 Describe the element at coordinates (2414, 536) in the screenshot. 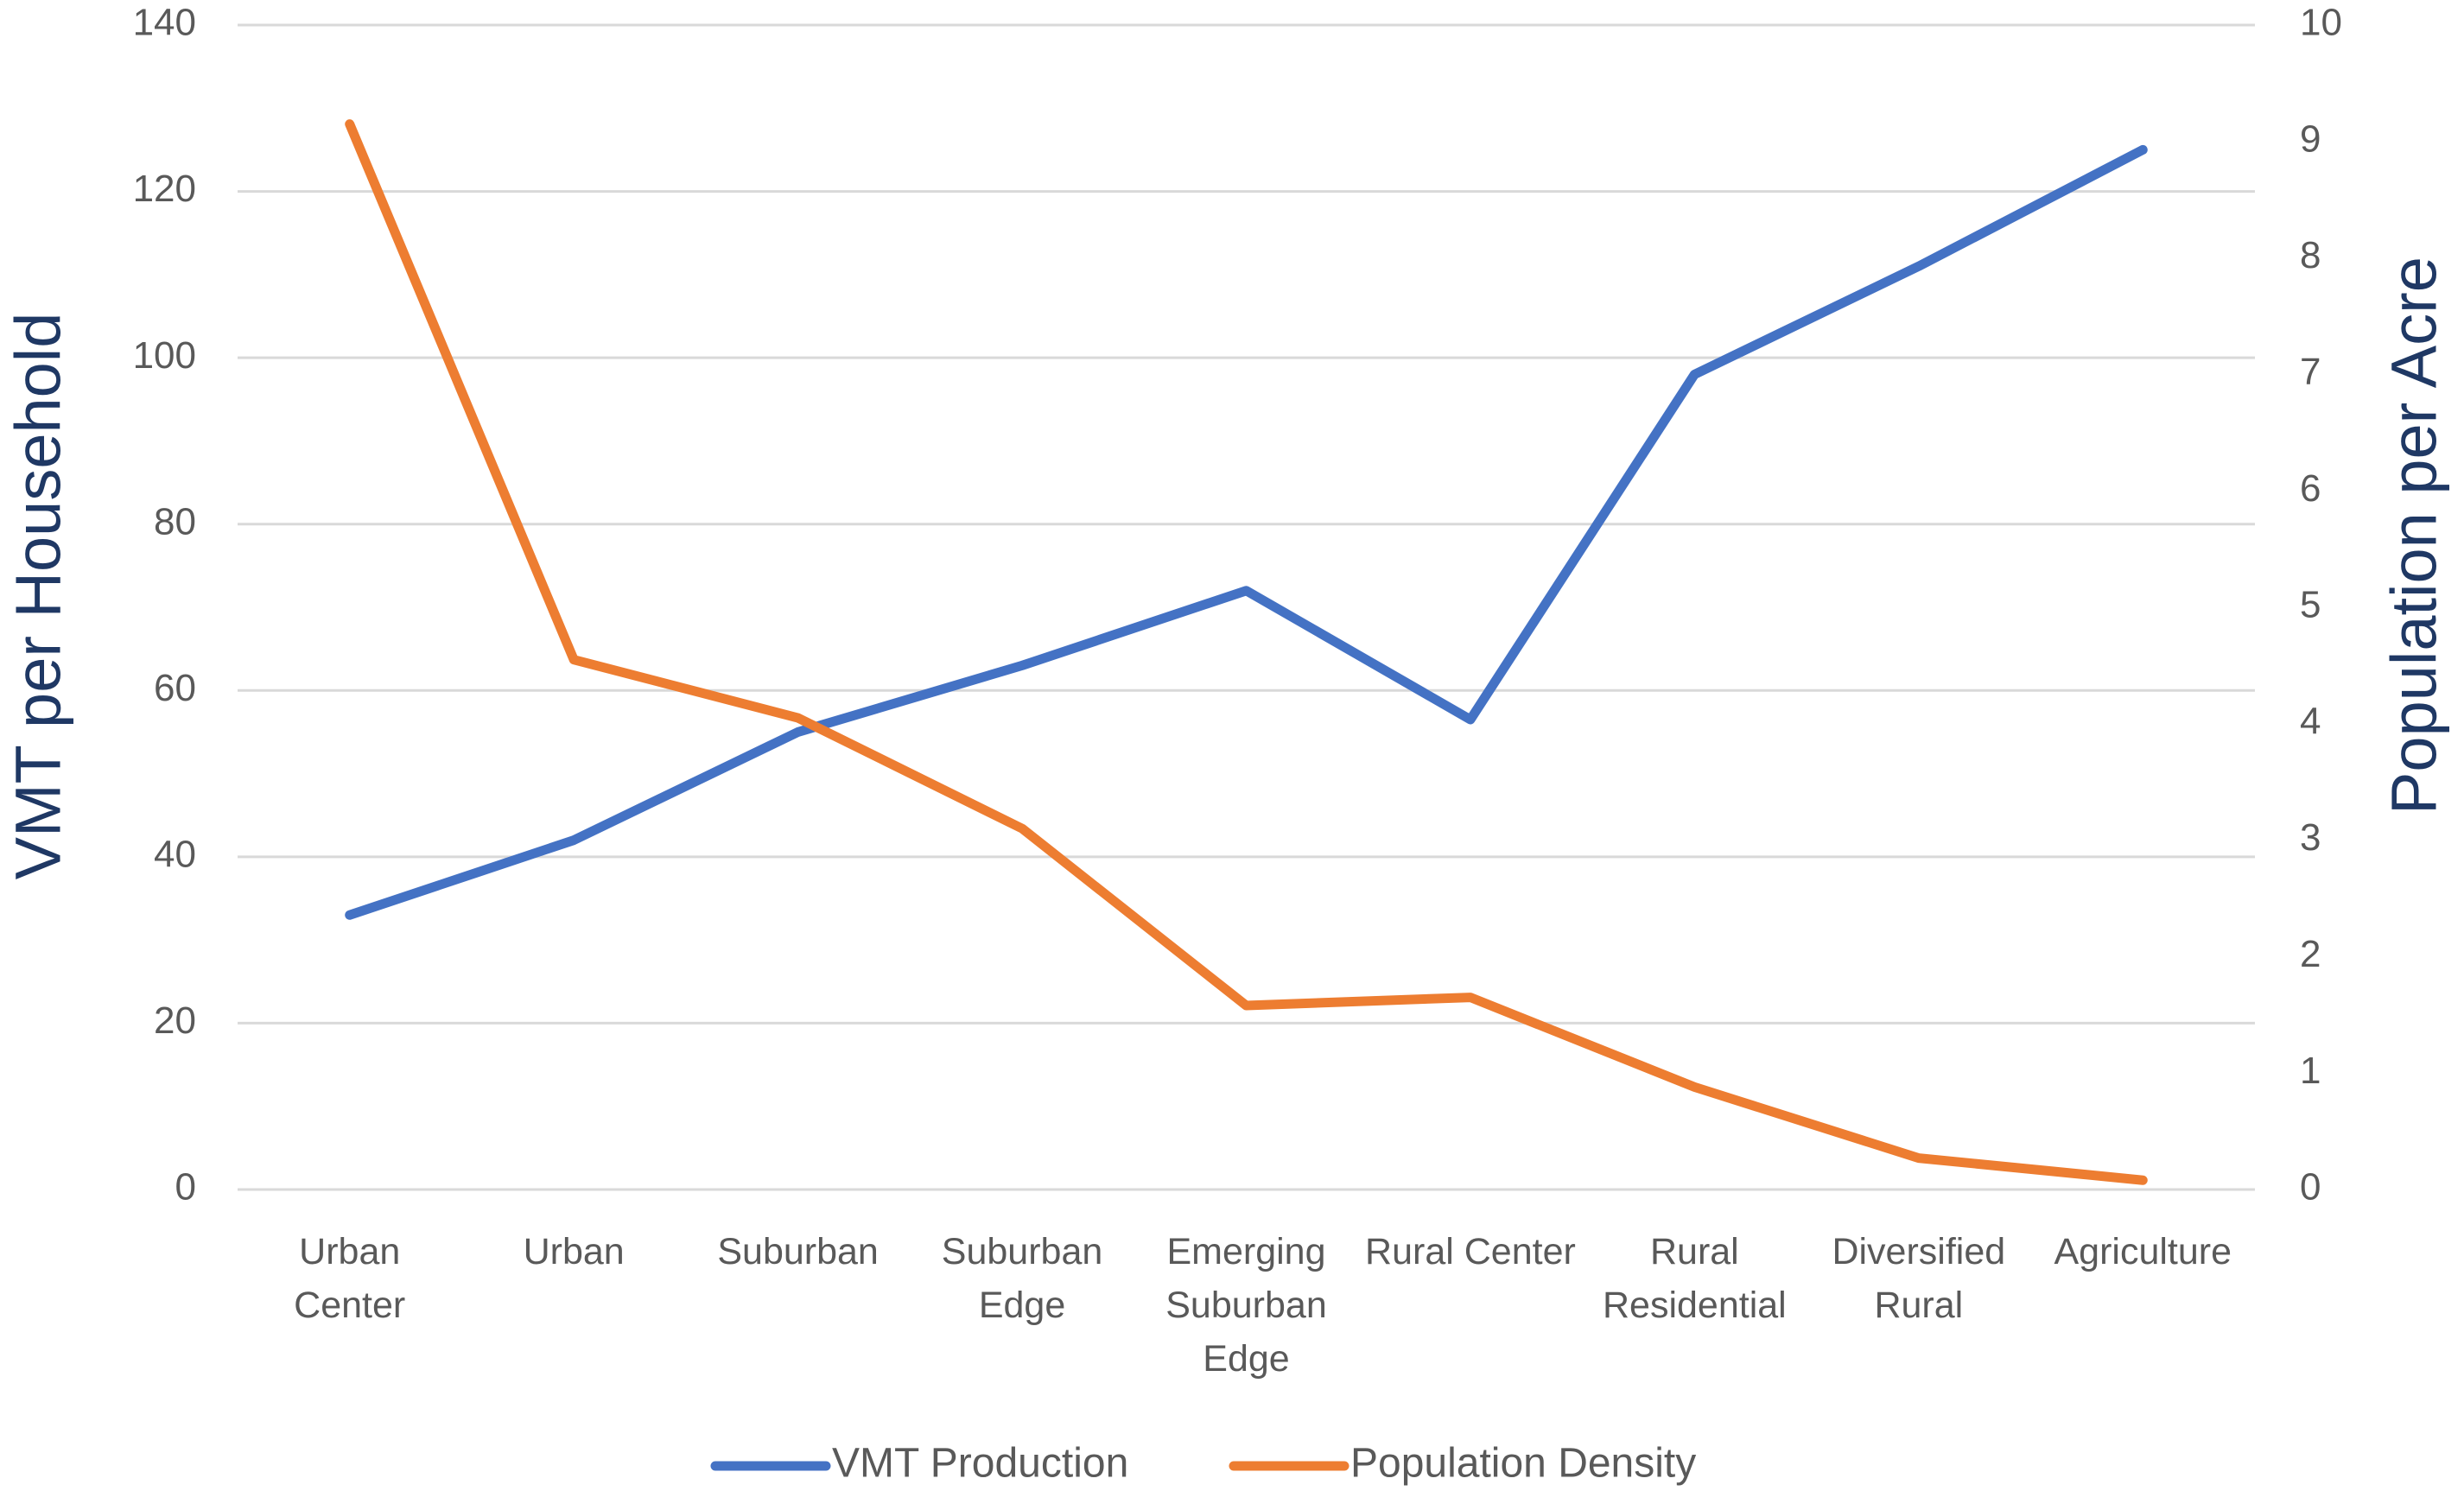

I see `y2-axis-title: Population per Acre` at that location.